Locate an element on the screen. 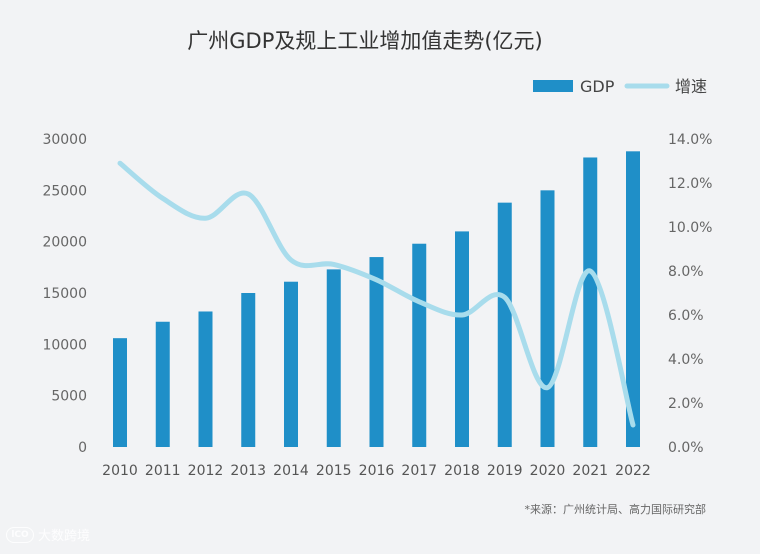  right-tick-label: 2.0% is located at coordinates (686, 404).